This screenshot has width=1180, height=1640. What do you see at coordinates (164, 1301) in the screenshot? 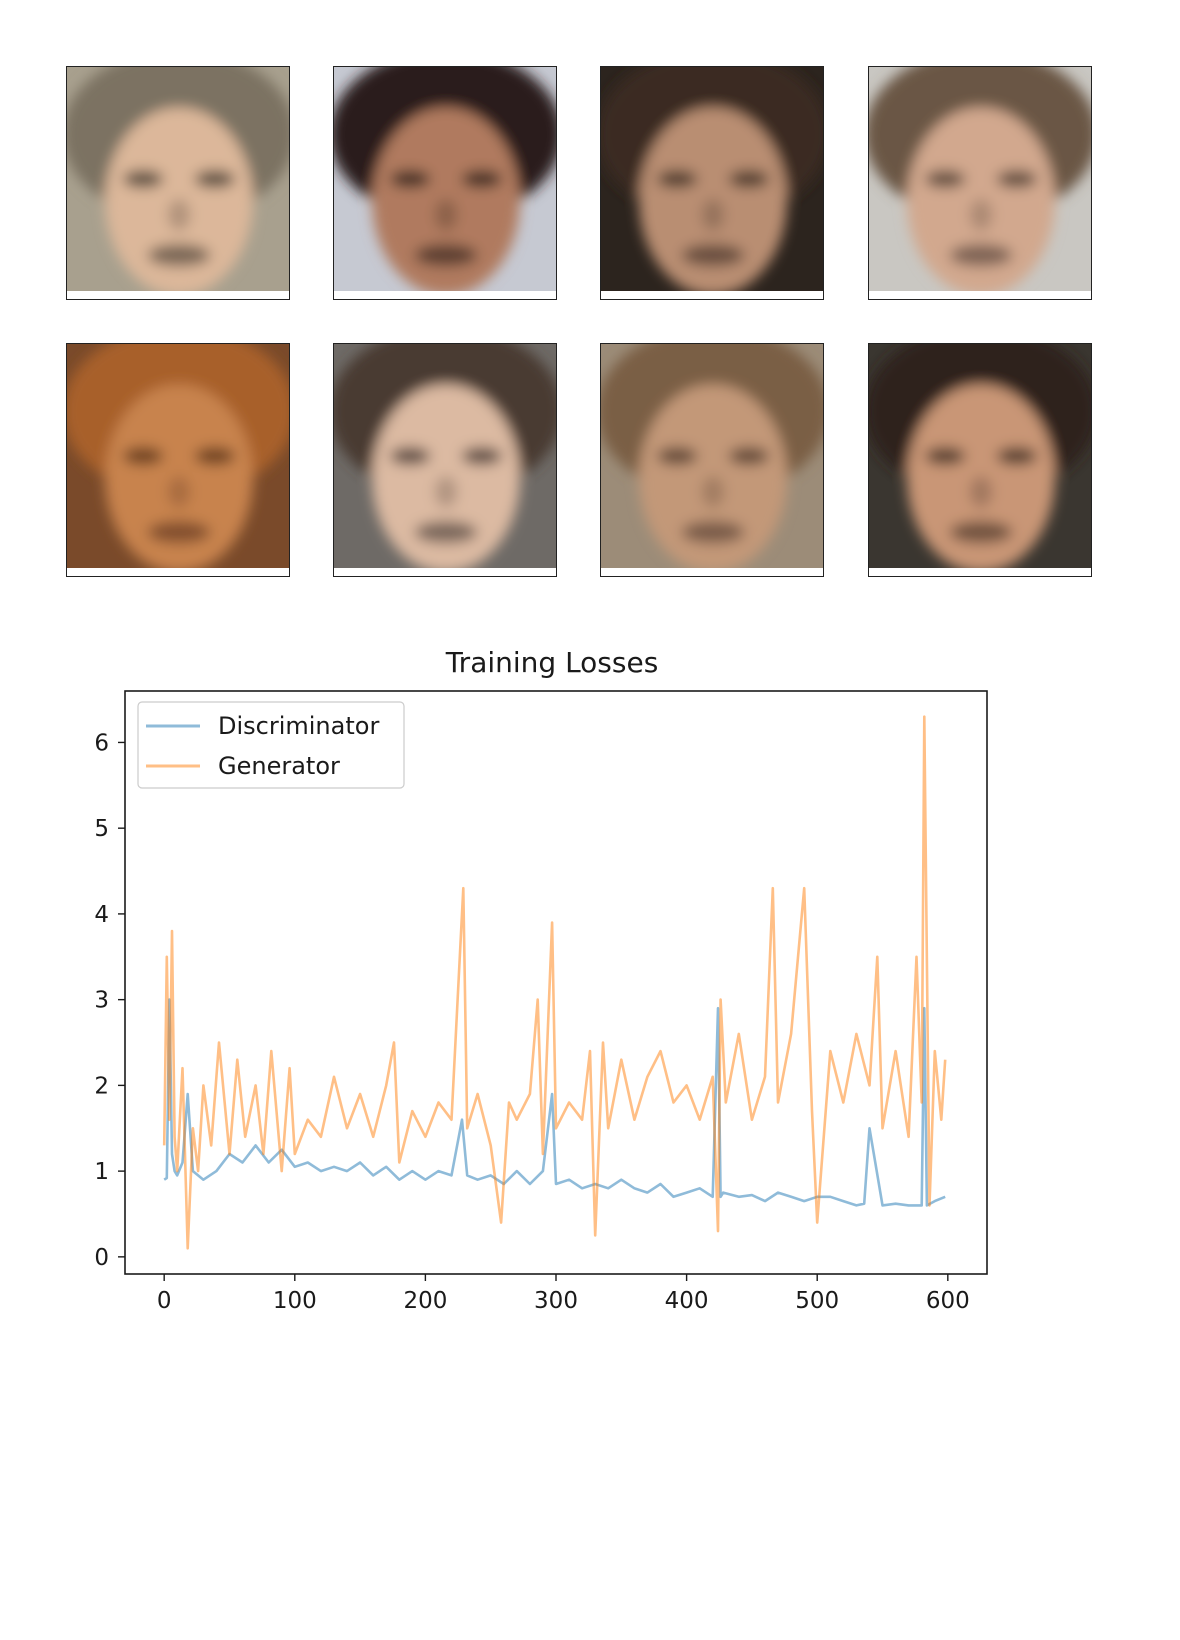
I see `x-tick-label: 0` at bounding box center [164, 1301].